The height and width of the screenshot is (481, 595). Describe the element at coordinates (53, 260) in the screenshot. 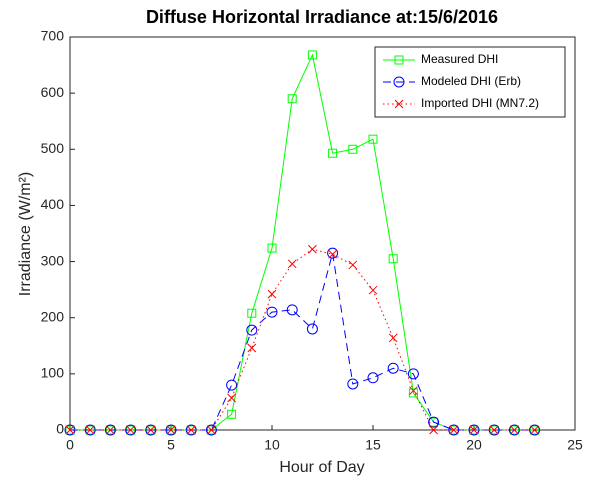

I see `y-tick-label: 300` at that location.